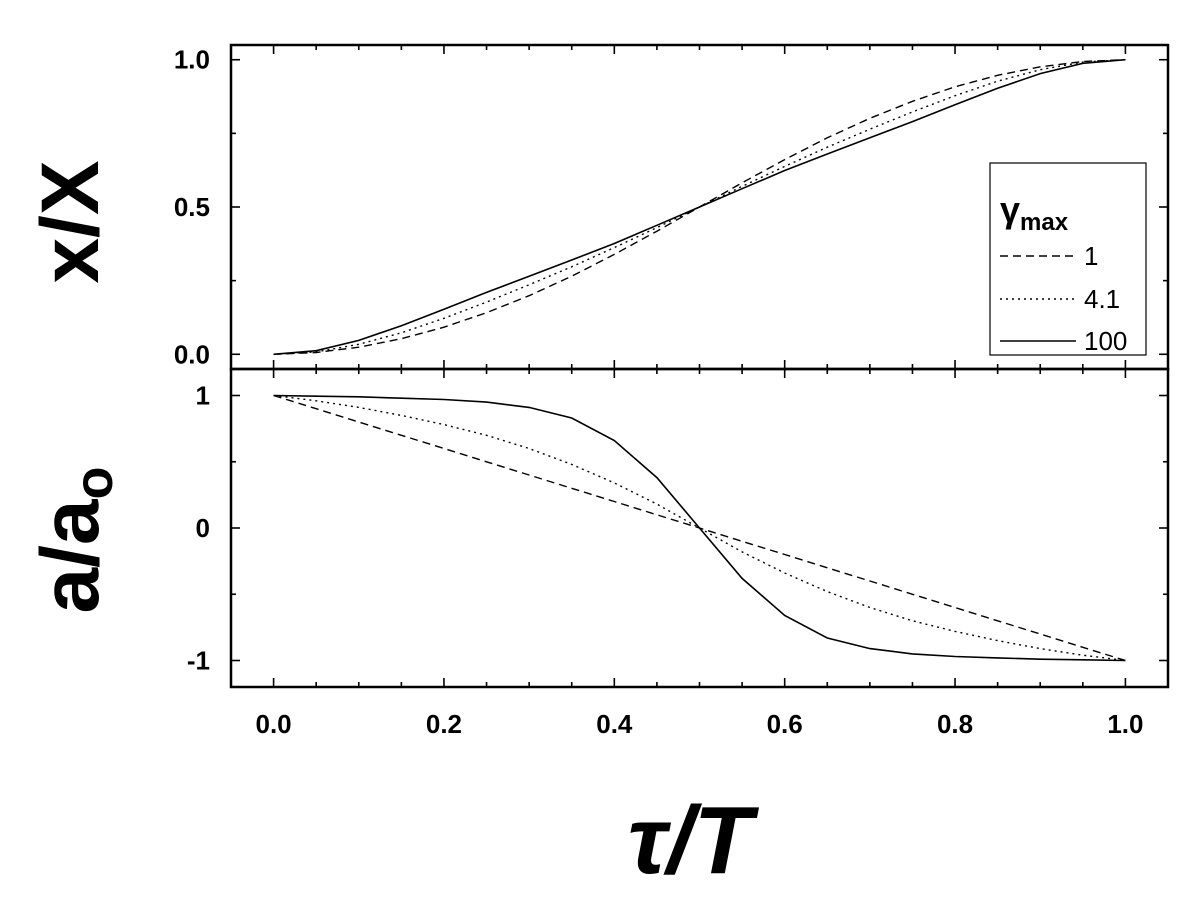 The width and height of the screenshot is (1181, 899). I want to click on y-tick-label: -1, so click(198, 661).